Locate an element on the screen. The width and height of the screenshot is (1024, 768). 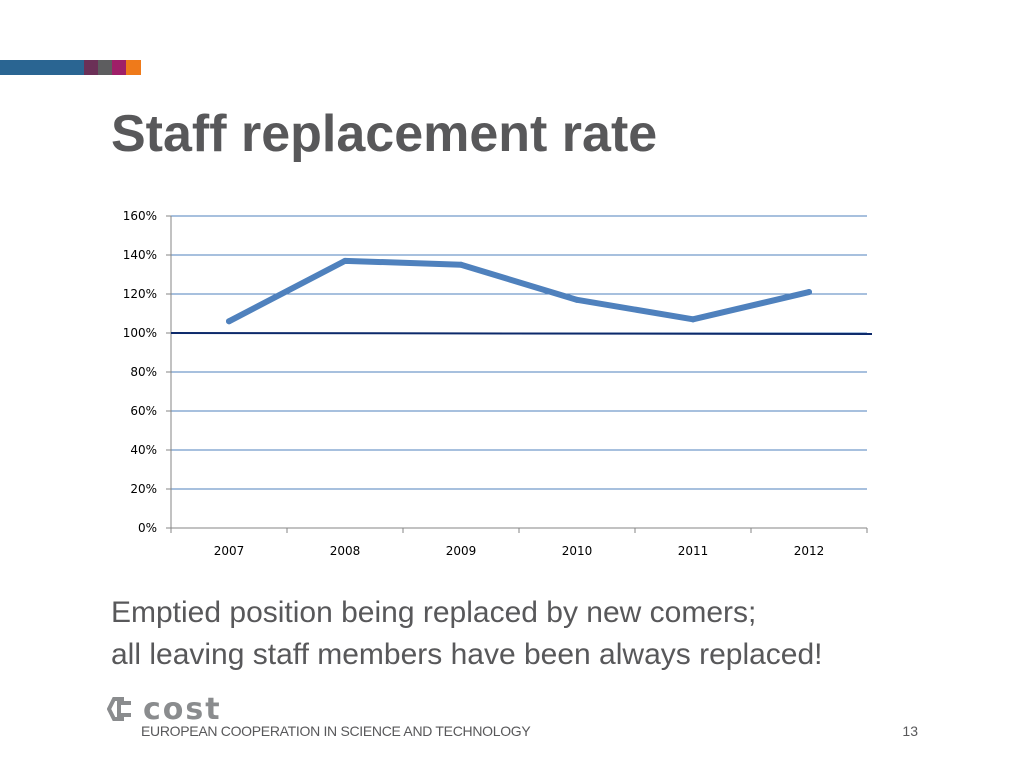
top-bar-segment-magenta is located at coordinates (119, 67).